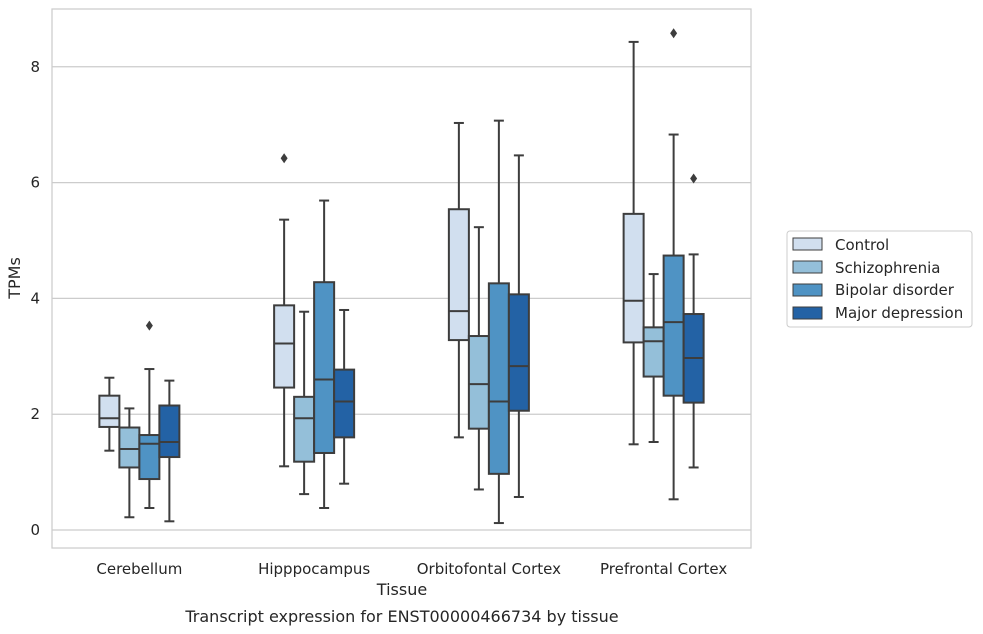 The width and height of the screenshot is (983, 634). I want to click on box-hipppocampus-bipolar-disorder, so click(324, 354).